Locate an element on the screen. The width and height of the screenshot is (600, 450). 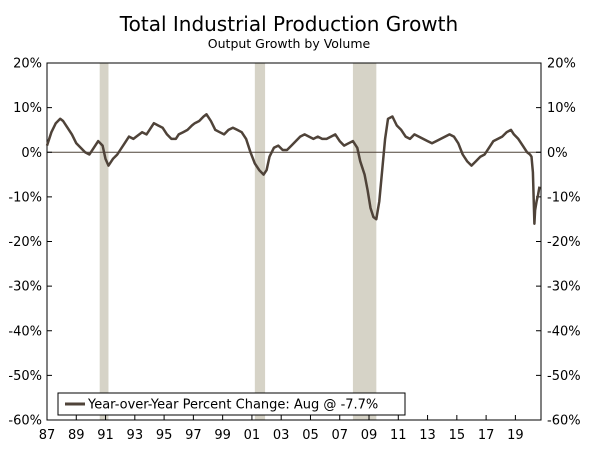
y-axis-right: 20% 10% 0% -10% -20% -30% -40% -50% -60% is located at coordinates (558, 243).